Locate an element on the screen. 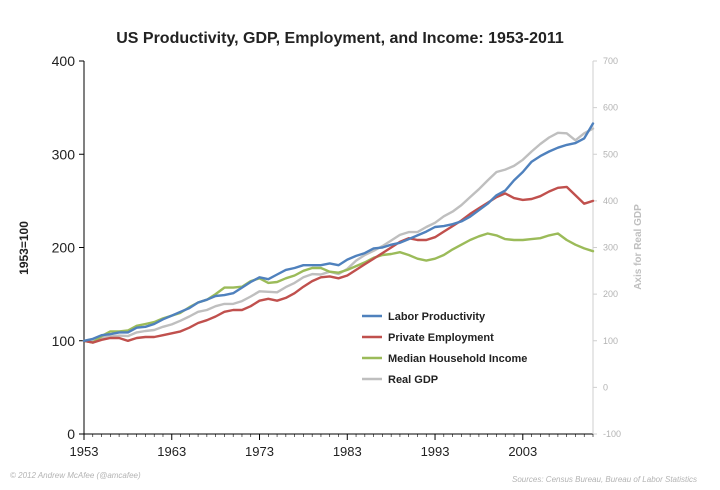 This screenshot has height=490, width=720. y2-tick-label: 700 is located at coordinates (610, 61).